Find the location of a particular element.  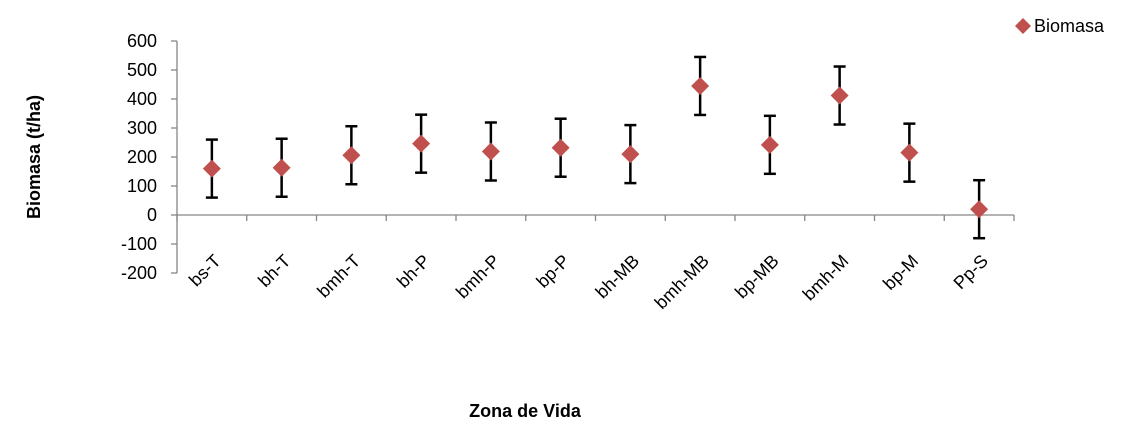

legend-label: Biomasa is located at coordinates (1069, 26).